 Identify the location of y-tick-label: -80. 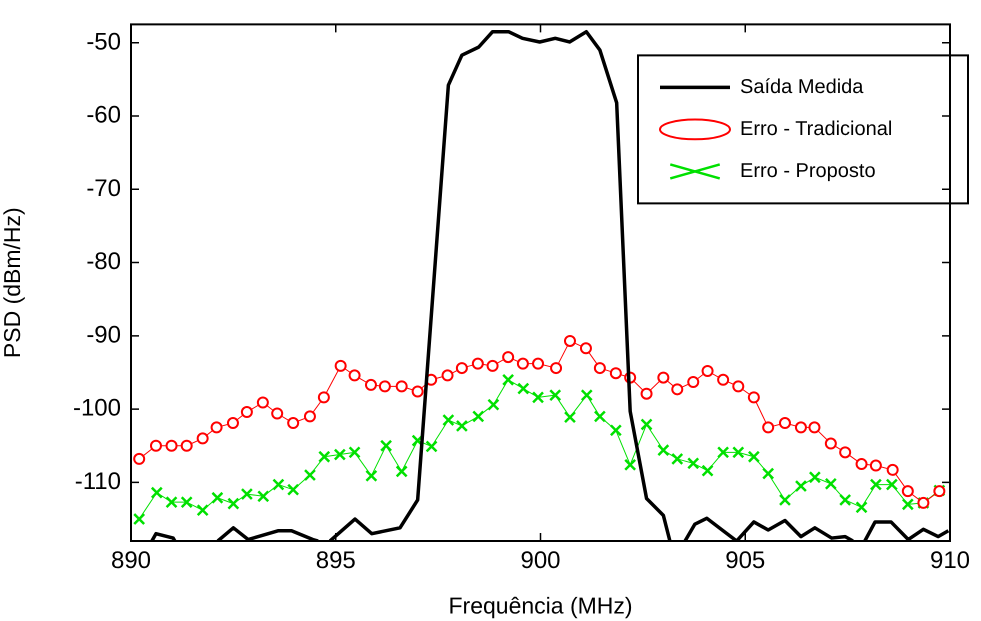
(103, 262).